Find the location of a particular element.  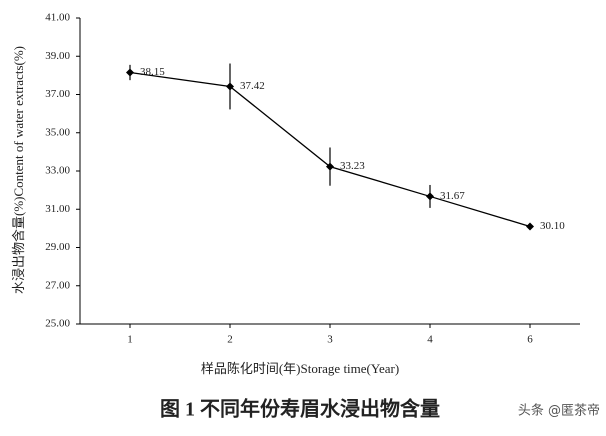

data-label: 30.10 is located at coordinates (552, 226).